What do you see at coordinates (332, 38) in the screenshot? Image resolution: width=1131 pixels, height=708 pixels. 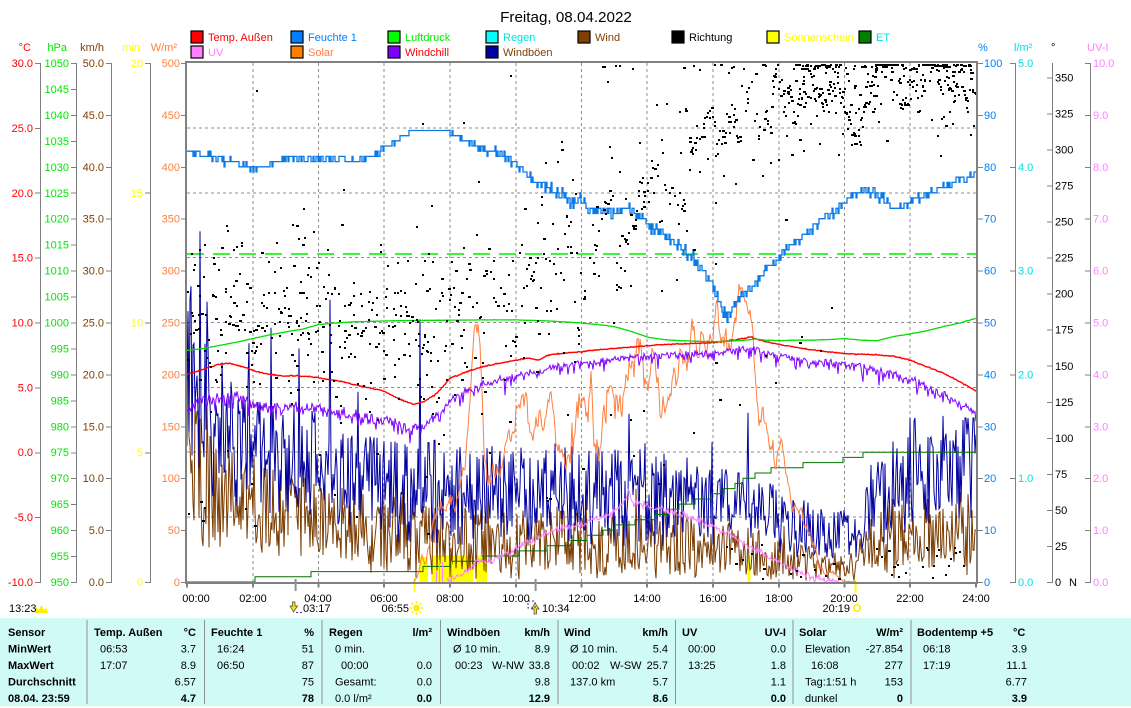 I see `svg-text: Feuchte 1` at bounding box center [332, 38].